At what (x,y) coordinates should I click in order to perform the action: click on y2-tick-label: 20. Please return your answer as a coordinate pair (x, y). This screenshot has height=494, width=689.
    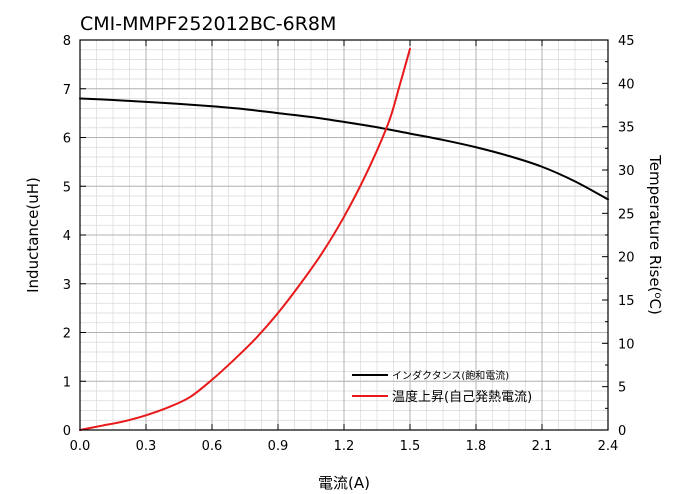
    Looking at the image, I should click on (626, 258).